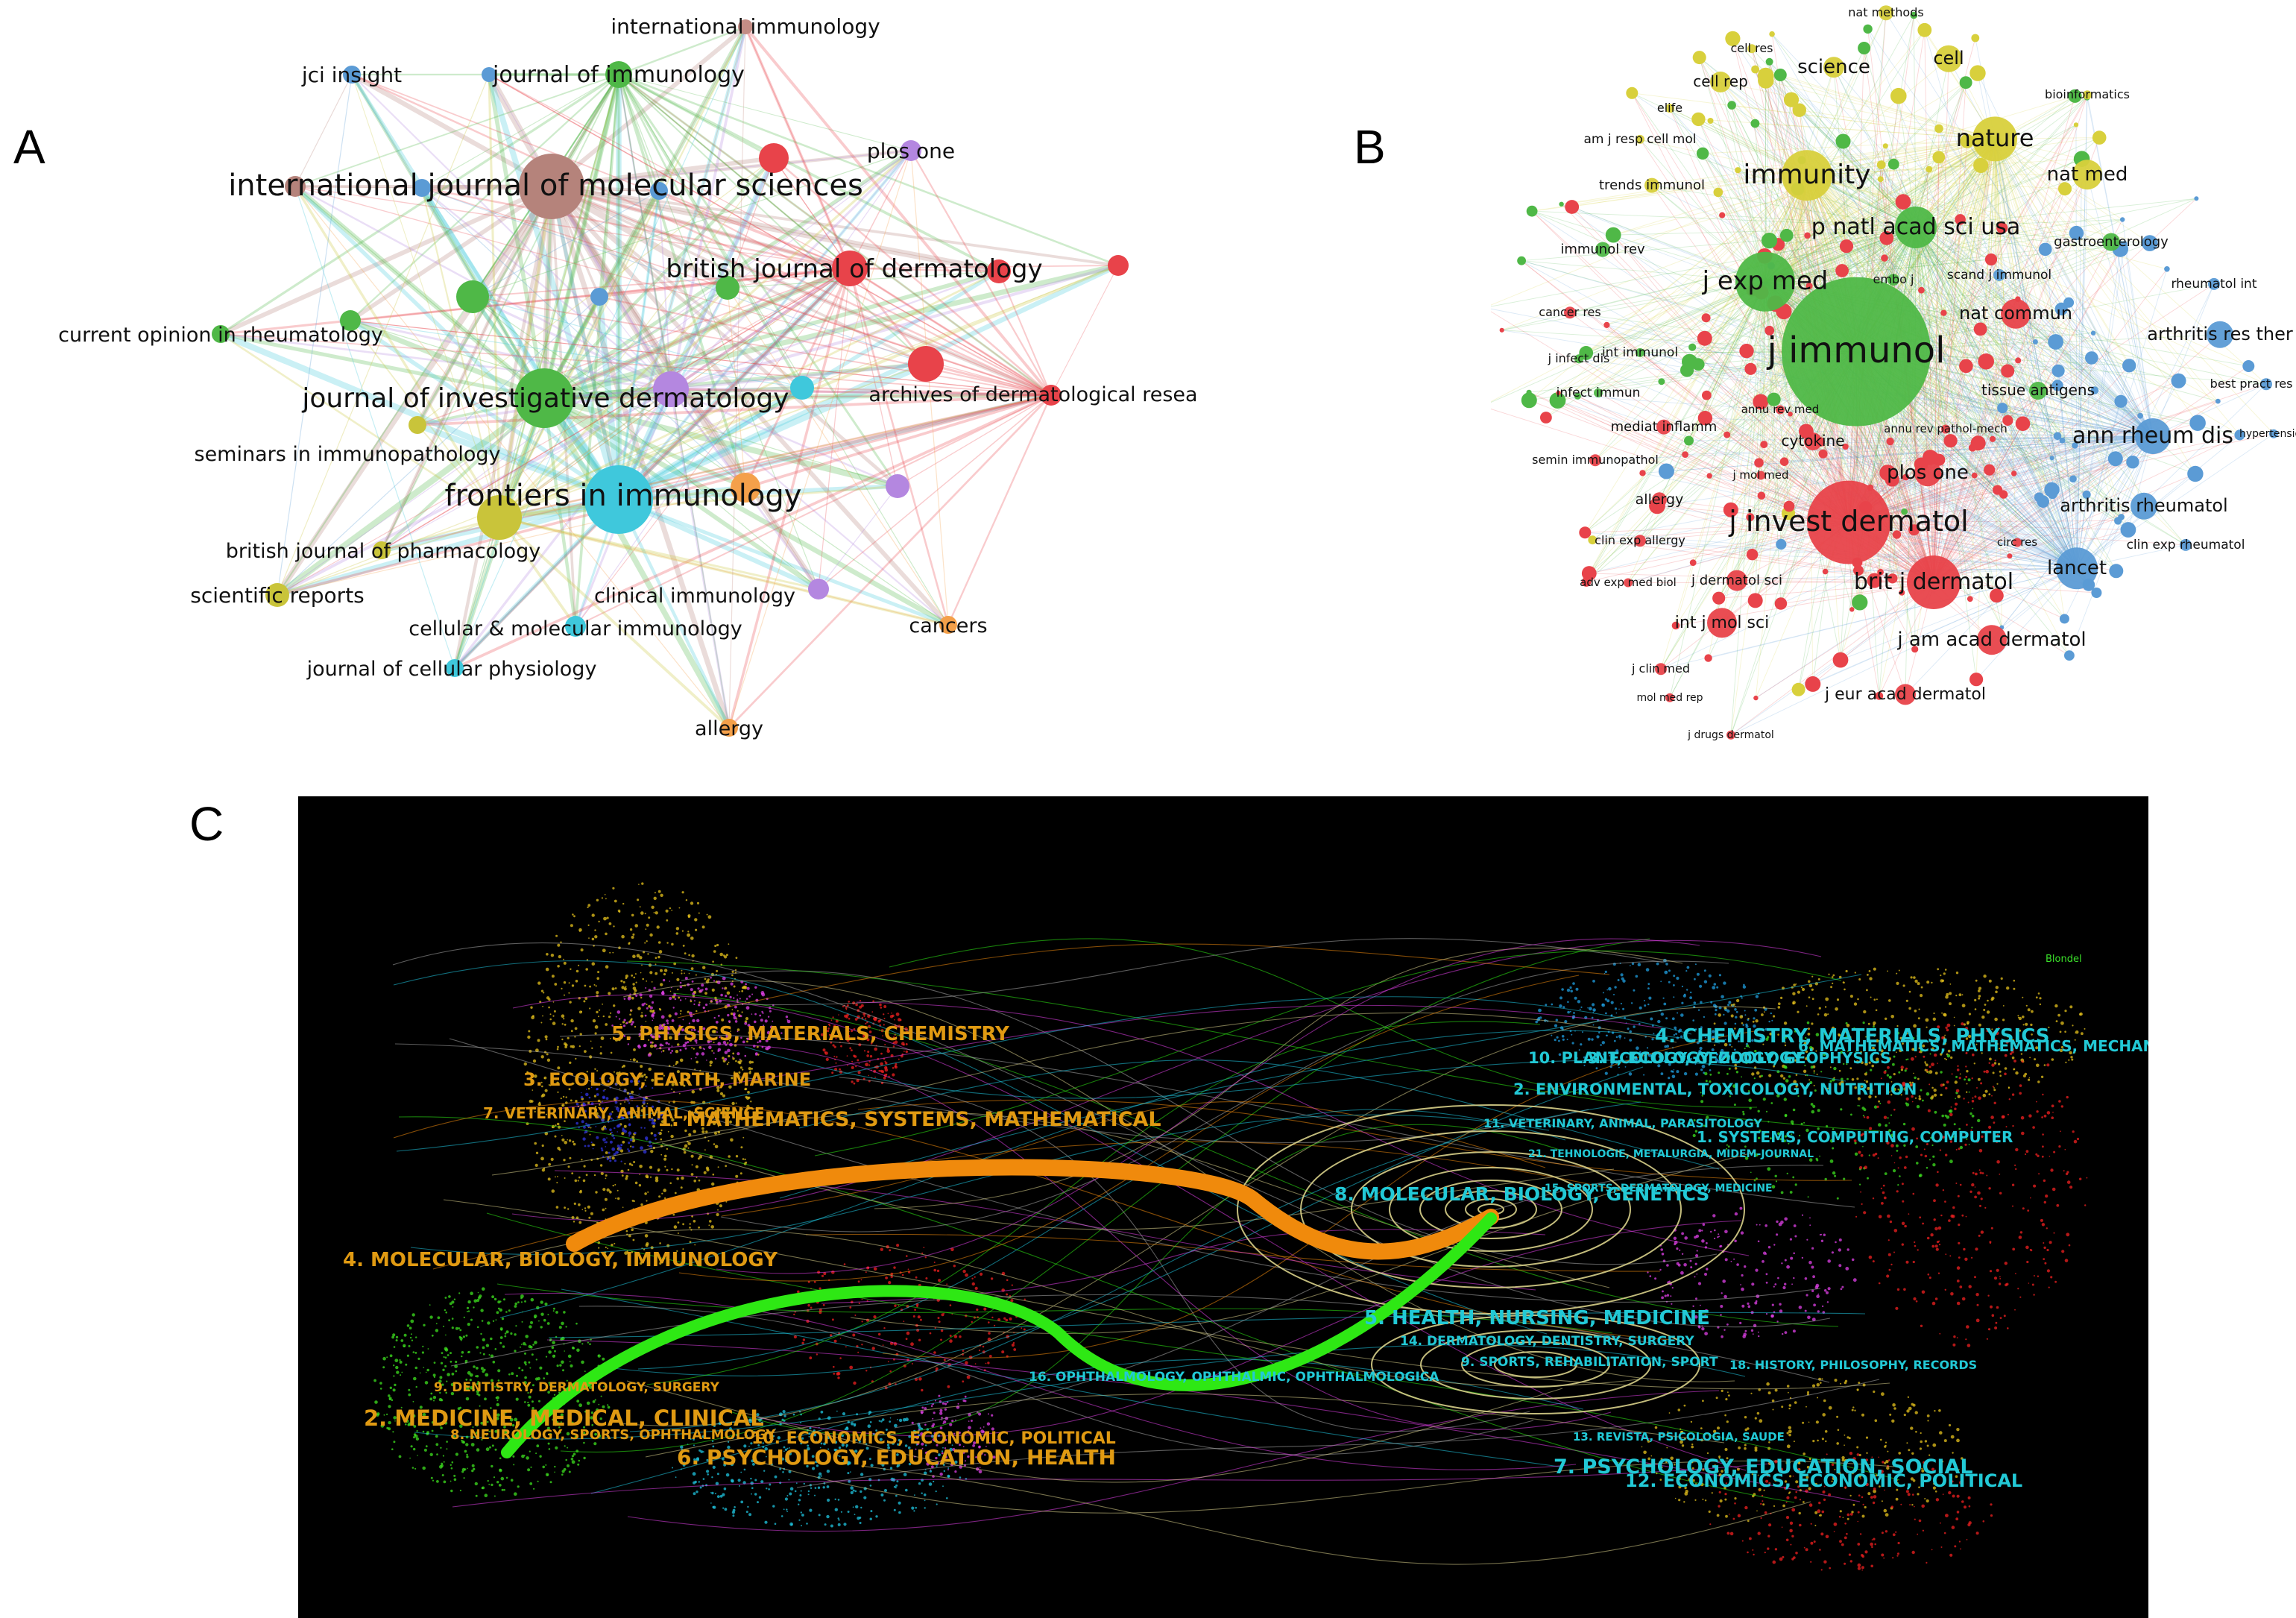  What do you see at coordinates (1765, 281) in the screenshot?
I see `node-j-exp-med` at bounding box center [1765, 281].